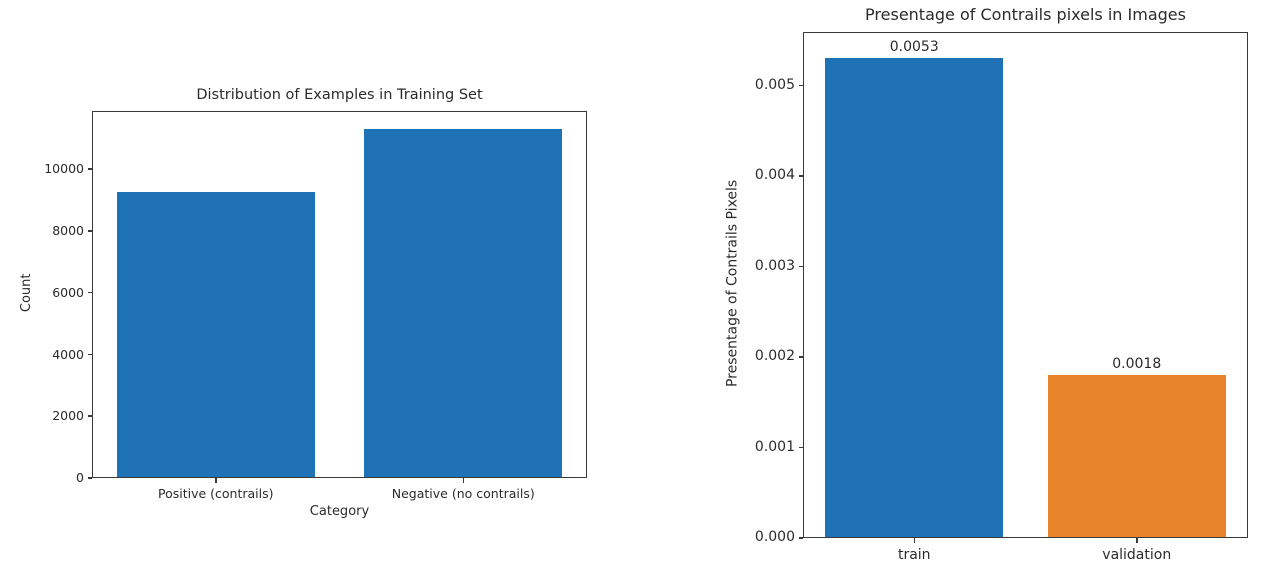 This screenshot has width=1269, height=573. Describe the element at coordinates (68, 231) in the screenshot. I see `y-tick-label: 8000` at that location.